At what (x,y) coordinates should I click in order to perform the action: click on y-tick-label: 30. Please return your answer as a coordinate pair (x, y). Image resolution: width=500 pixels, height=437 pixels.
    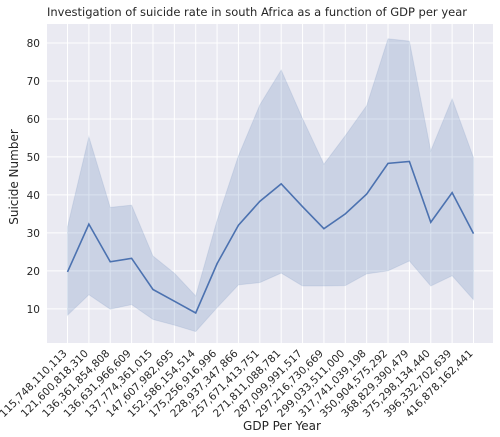
    Looking at the image, I should click on (33, 234).